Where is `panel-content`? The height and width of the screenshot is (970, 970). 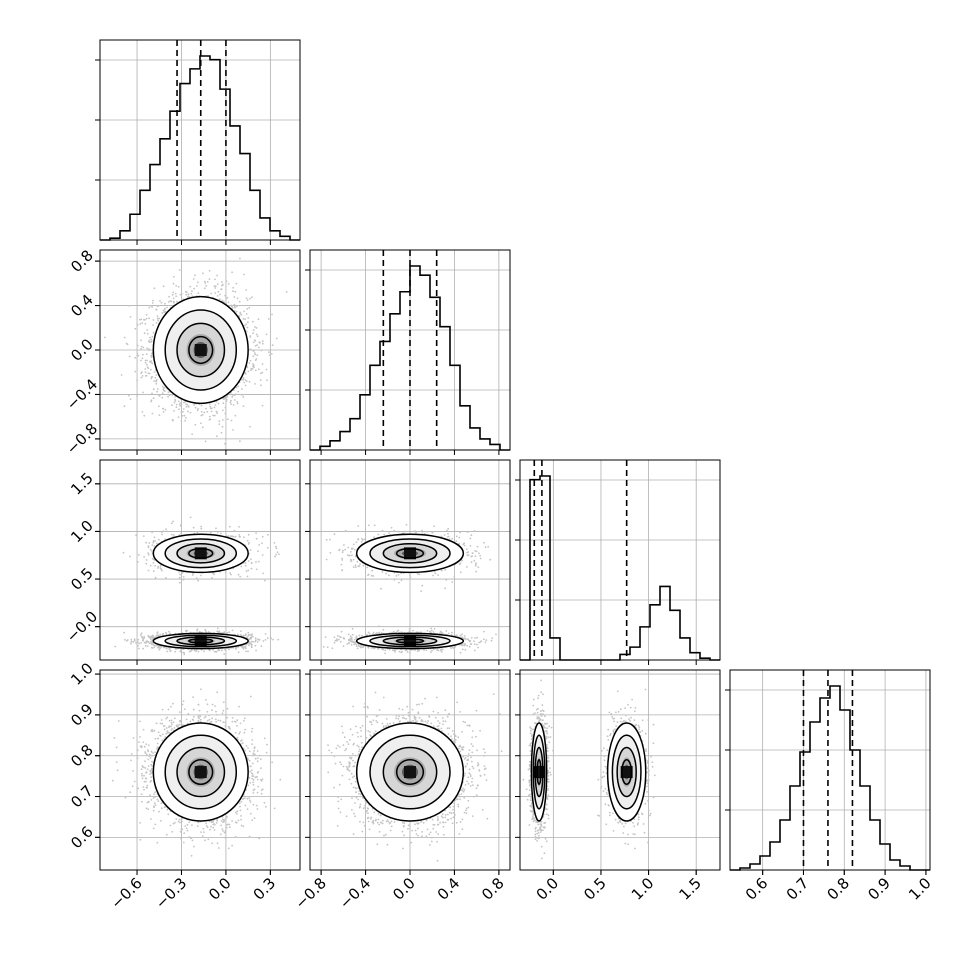 panel-content is located at coordinates (200, 350).